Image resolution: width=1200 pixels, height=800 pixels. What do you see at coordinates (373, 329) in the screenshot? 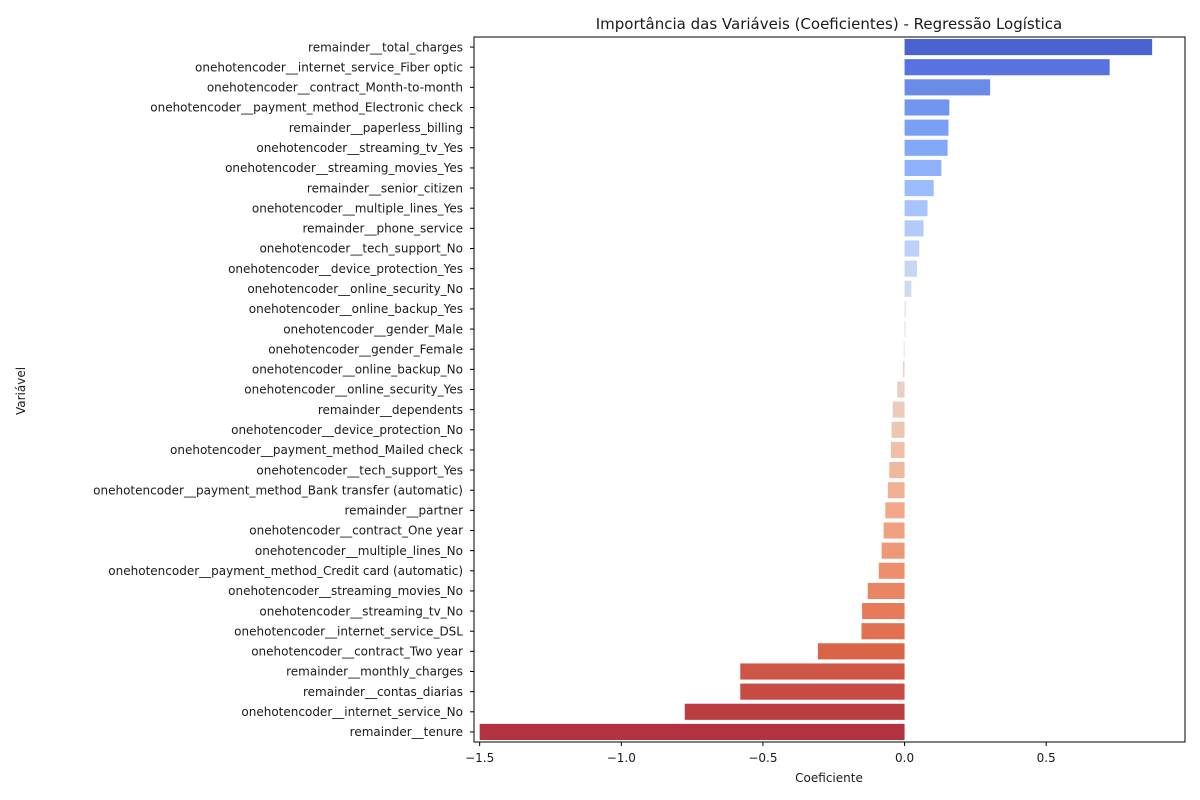
I see `y-tick-label: onehotencoder__gender_Male` at bounding box center [373, 329].